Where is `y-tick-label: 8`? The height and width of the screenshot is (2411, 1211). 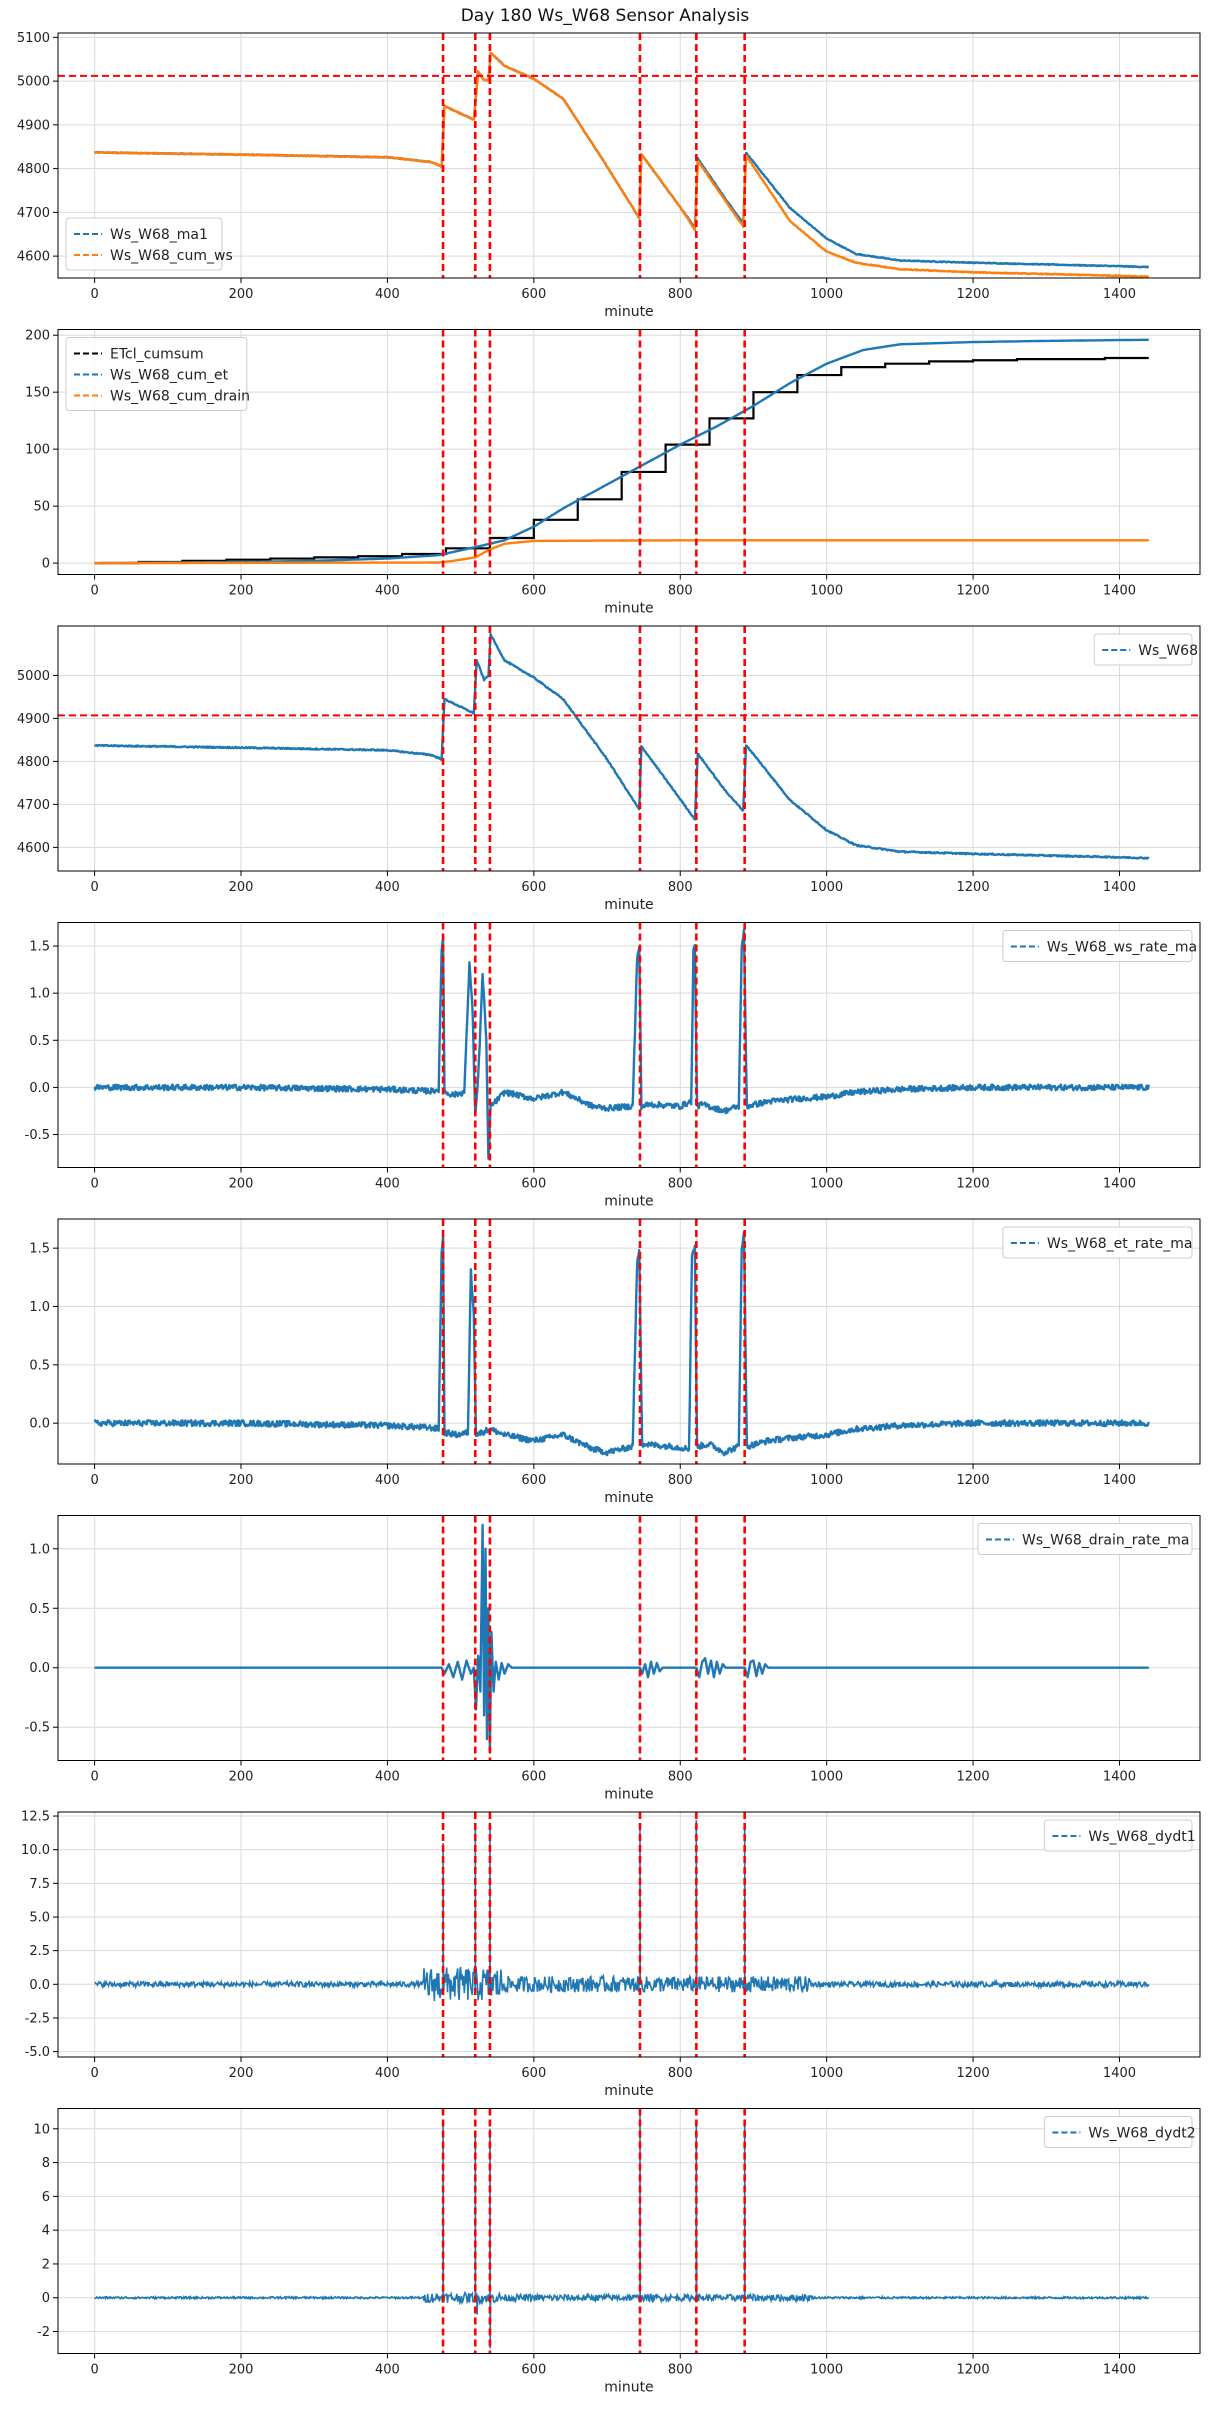 y-tick-label: 8 is located at coordinates (46, 2163).